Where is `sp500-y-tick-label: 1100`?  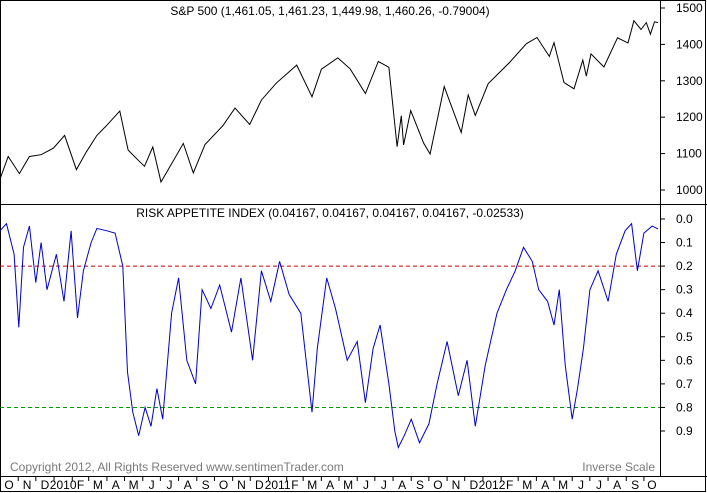 sp500-y-tick-label: 1100 is located at coordinates (689, 154).